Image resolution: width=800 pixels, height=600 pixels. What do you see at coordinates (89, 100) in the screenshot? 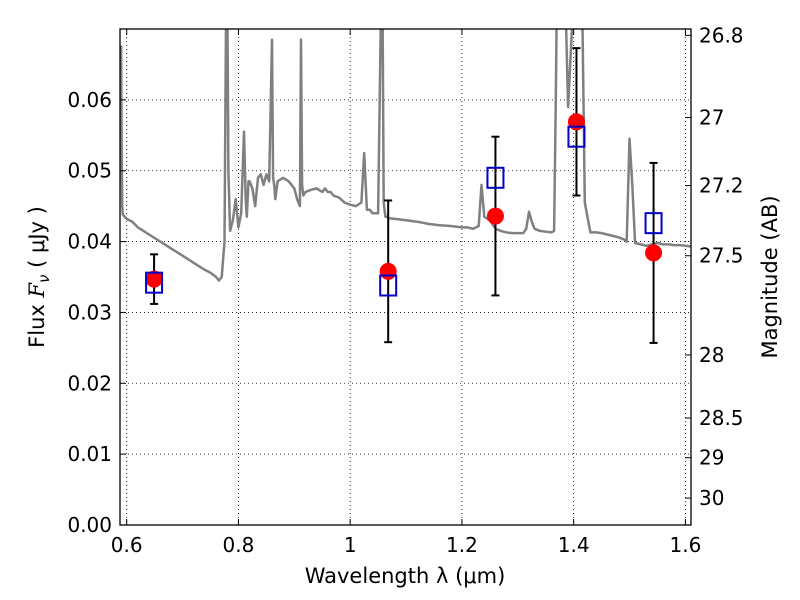
I see `y-tick-label: 0.06` at bounding box center [89, 100].